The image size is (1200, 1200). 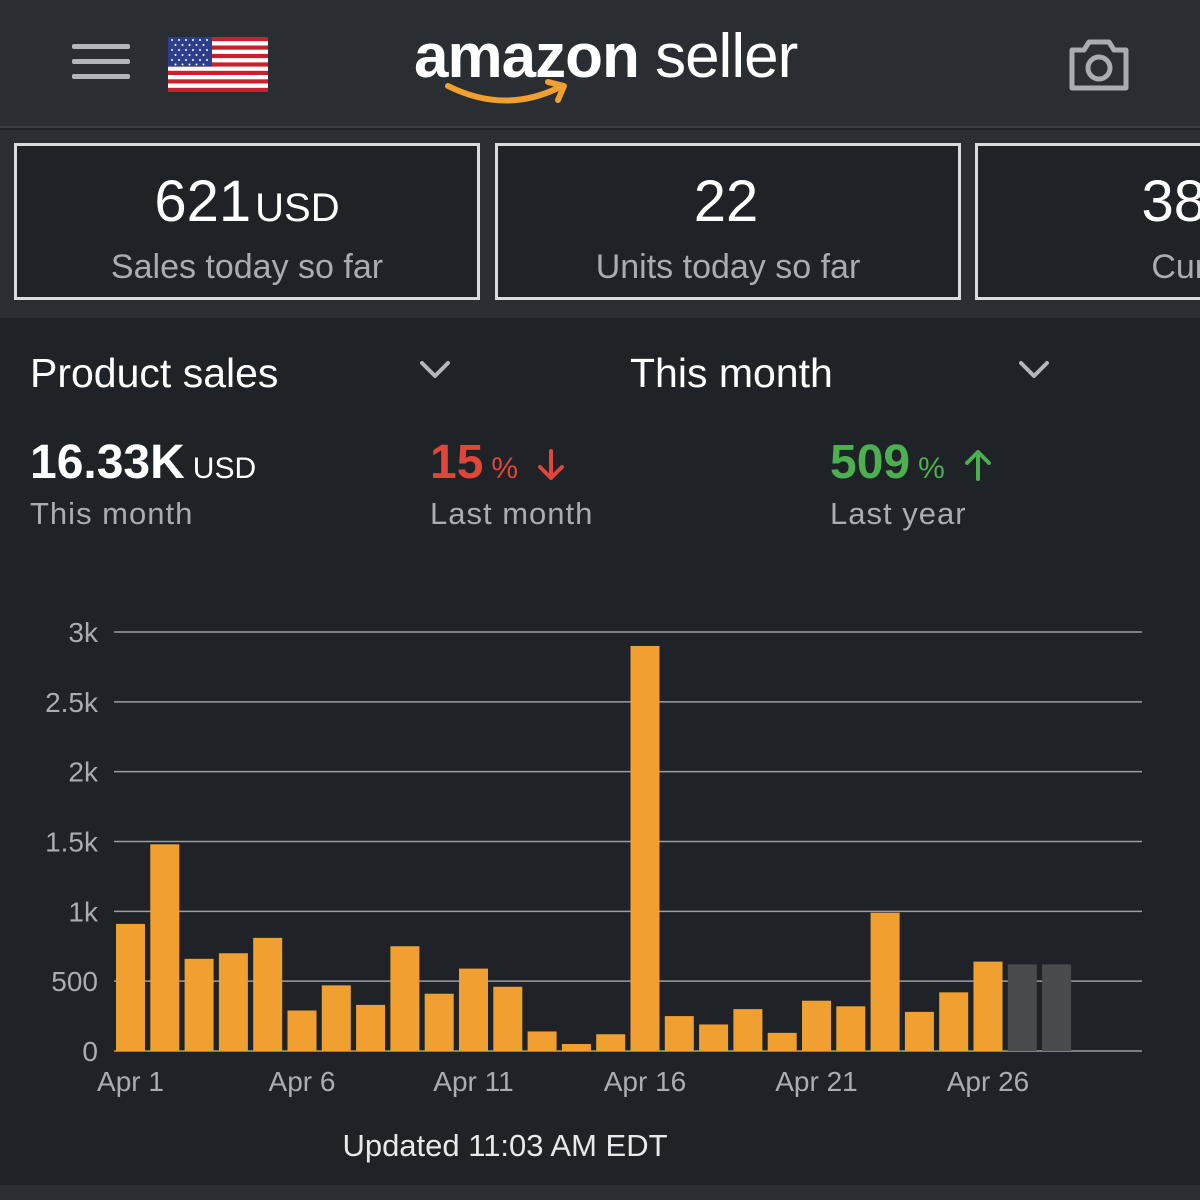 What do you see at coordinates (302, 1081) in the screenshot?
I see `x-tick-label: Apr 6` at bounding box center [302, 1081].